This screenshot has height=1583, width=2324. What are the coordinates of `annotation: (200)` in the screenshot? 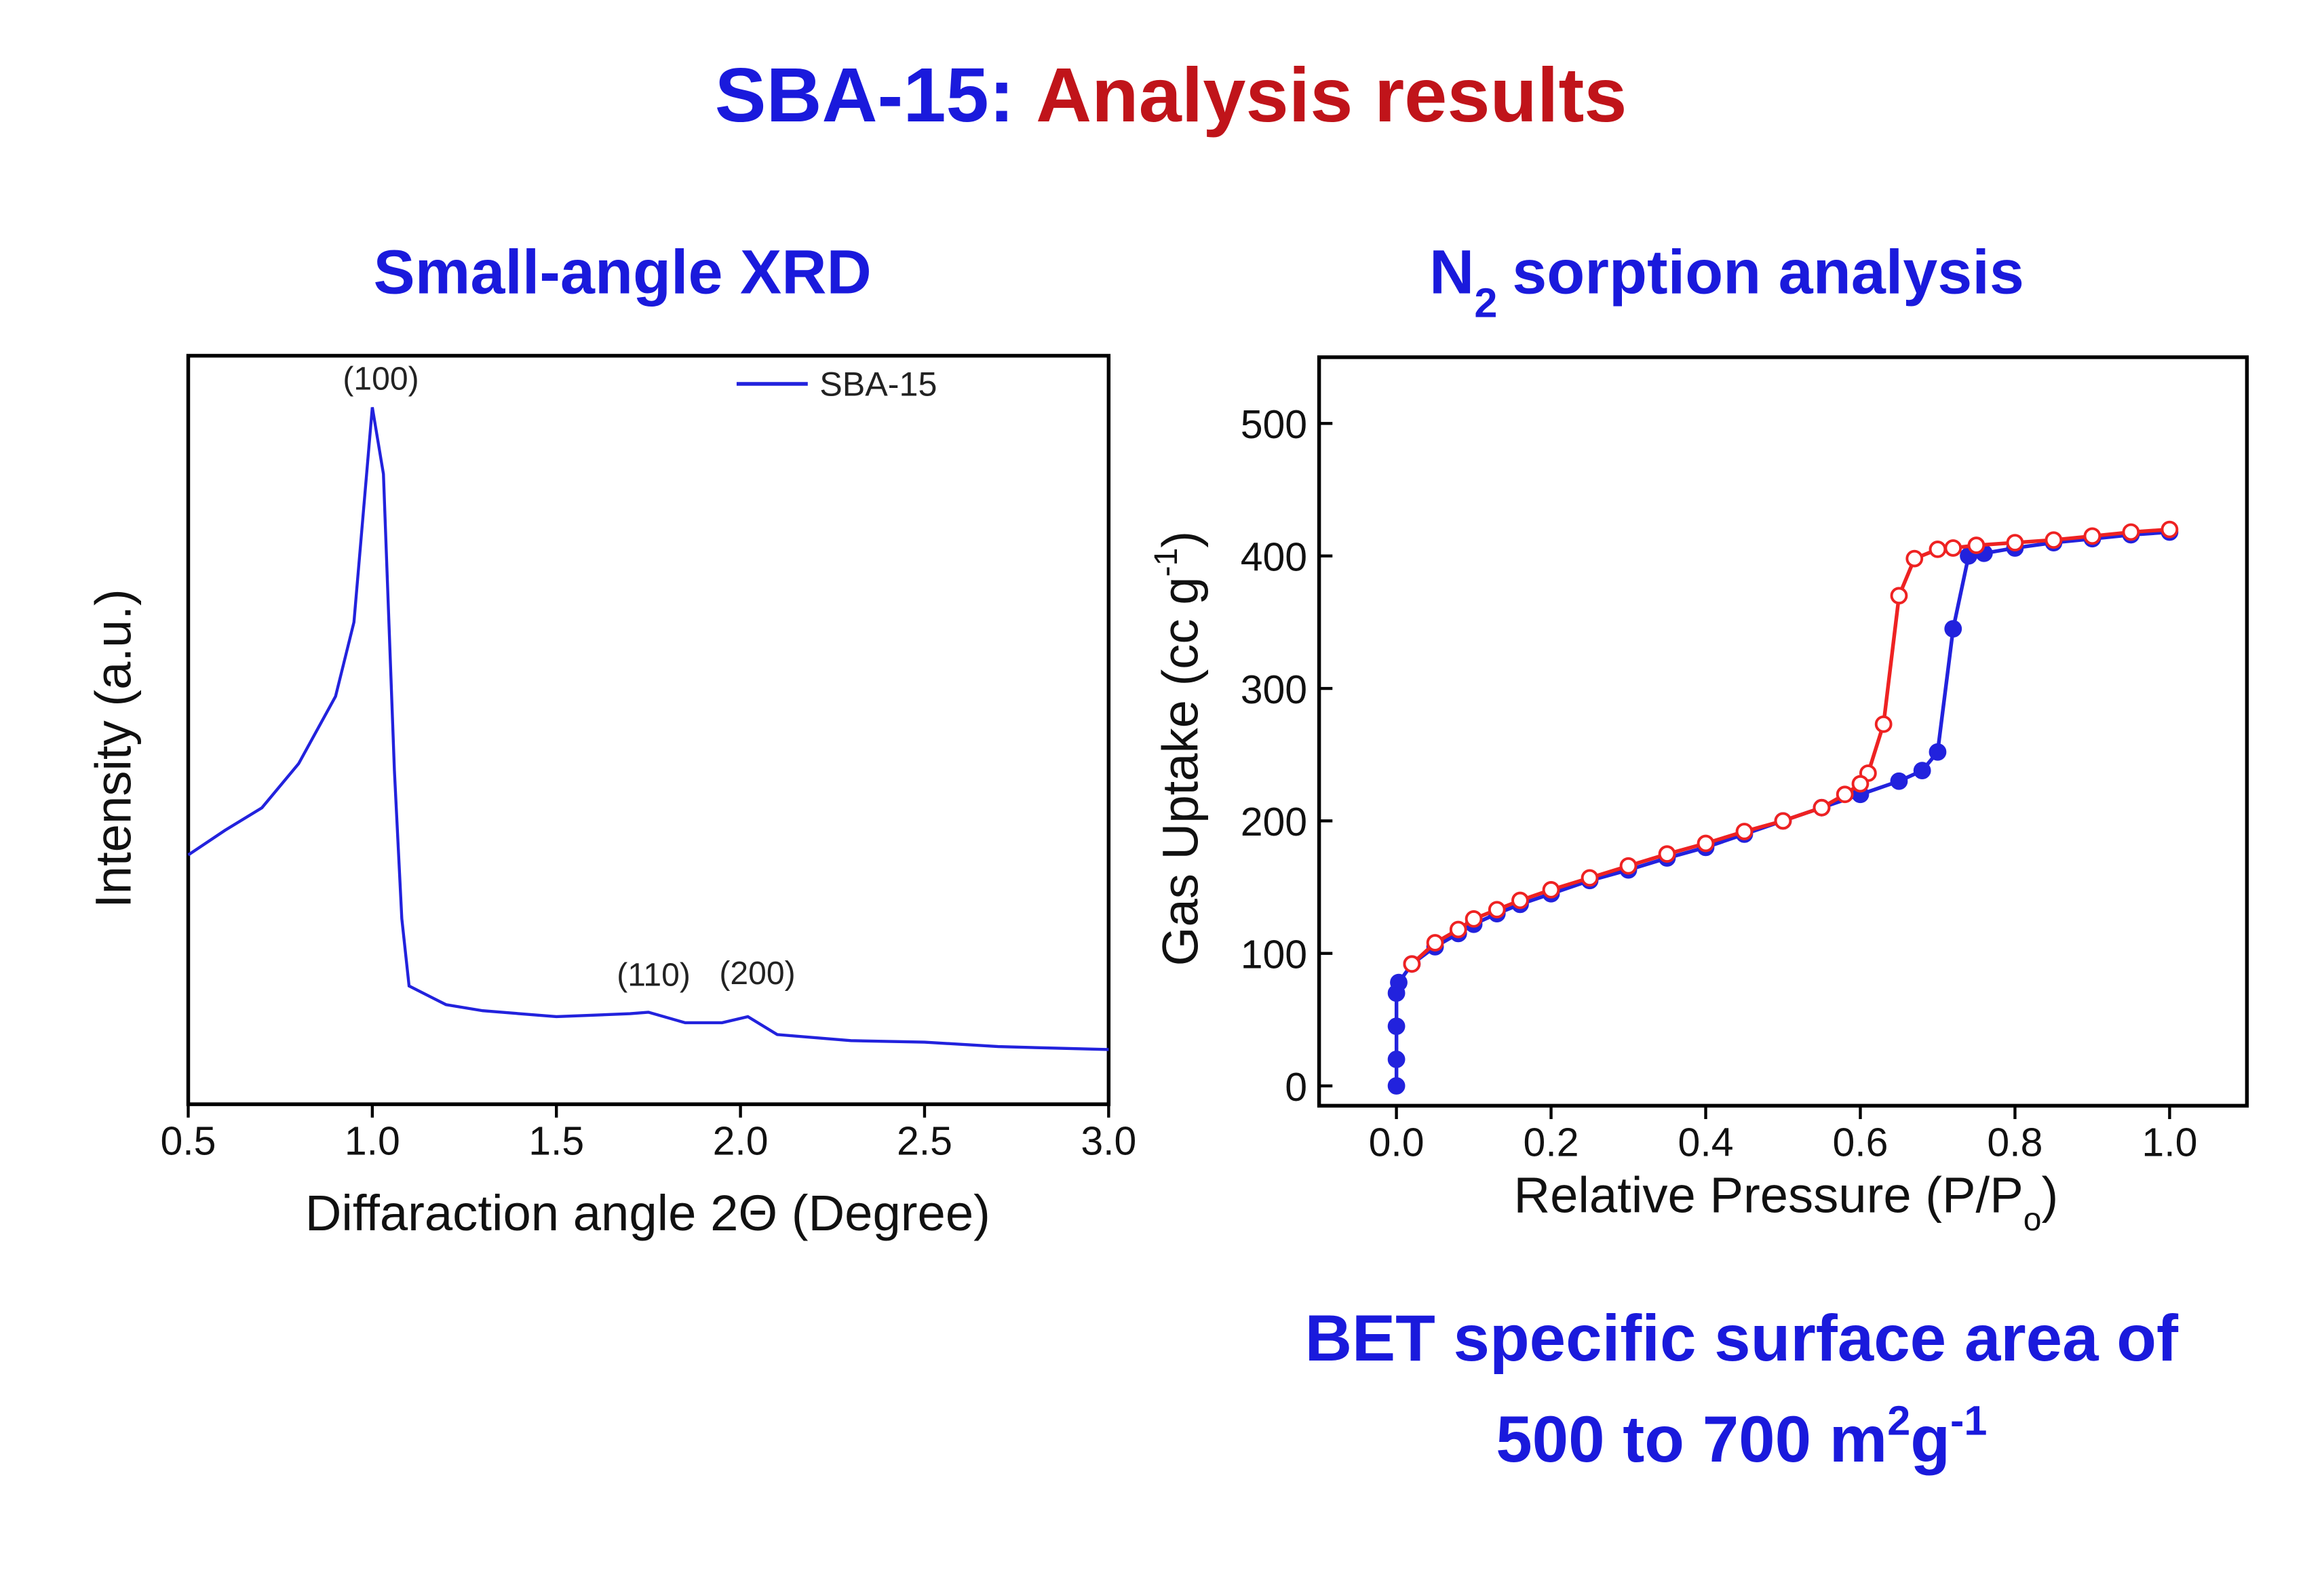 It's located at (757, 974).